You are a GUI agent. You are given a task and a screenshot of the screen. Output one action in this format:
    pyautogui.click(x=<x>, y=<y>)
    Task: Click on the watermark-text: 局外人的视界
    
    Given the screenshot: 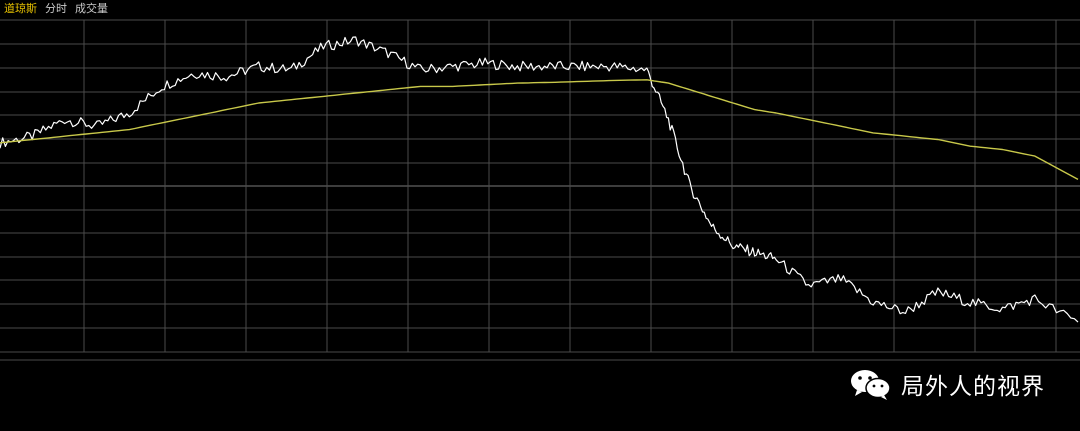 What is the action you would take?
    pyautogui.click(x=973, y=387)
    